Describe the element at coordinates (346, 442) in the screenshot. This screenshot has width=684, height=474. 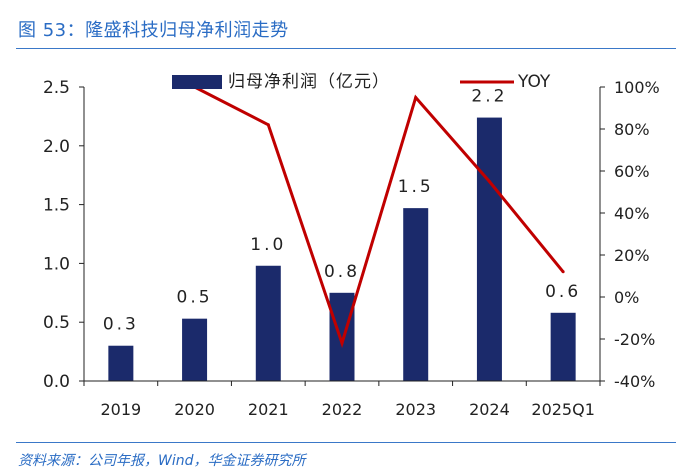
I see `source-rule` at that location.